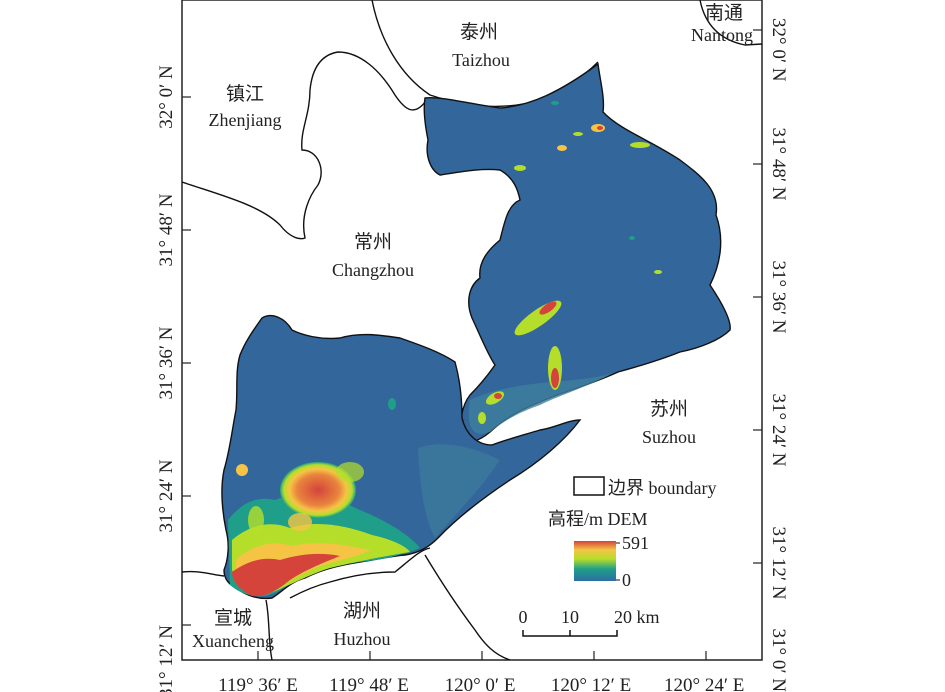 The height and width of the screenshot is (692, 945). I want to click on region-label-suzhou-cn: 苏州, so click(669, 409).